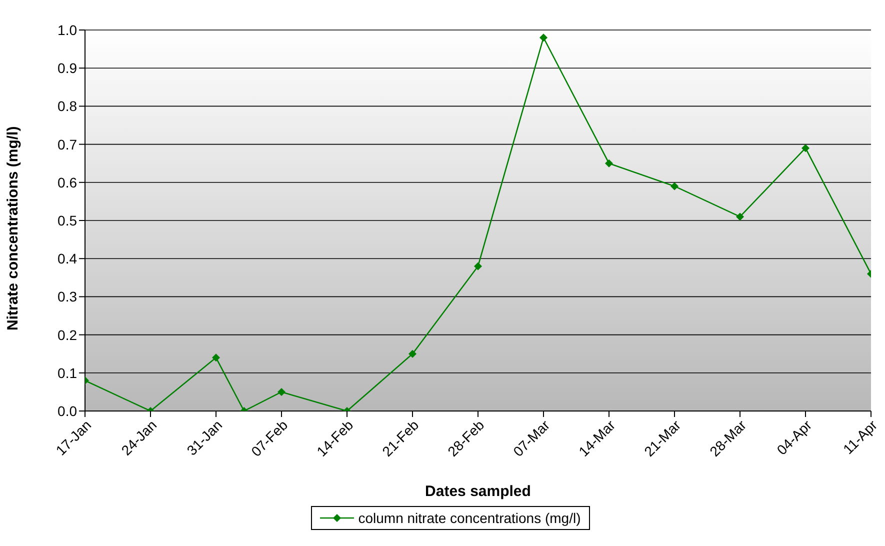 This screenshot has height=546, width=885. What do you see at coordinates (68, 68) in the screenshot?
I see `y-tick-label: 0.9` at bounding box center [68, 68].